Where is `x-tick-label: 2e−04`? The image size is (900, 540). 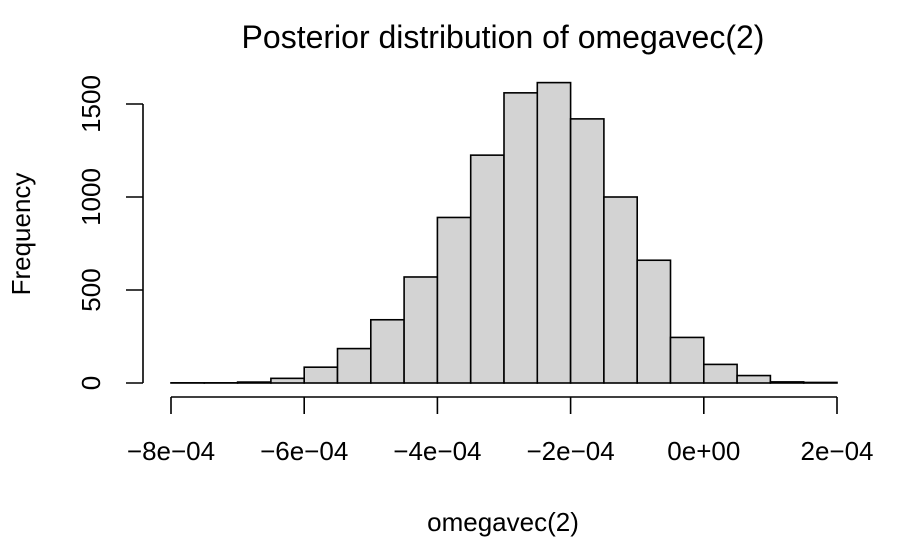 x-tick-label: 2e−04 is located at coordinates (836, 451).